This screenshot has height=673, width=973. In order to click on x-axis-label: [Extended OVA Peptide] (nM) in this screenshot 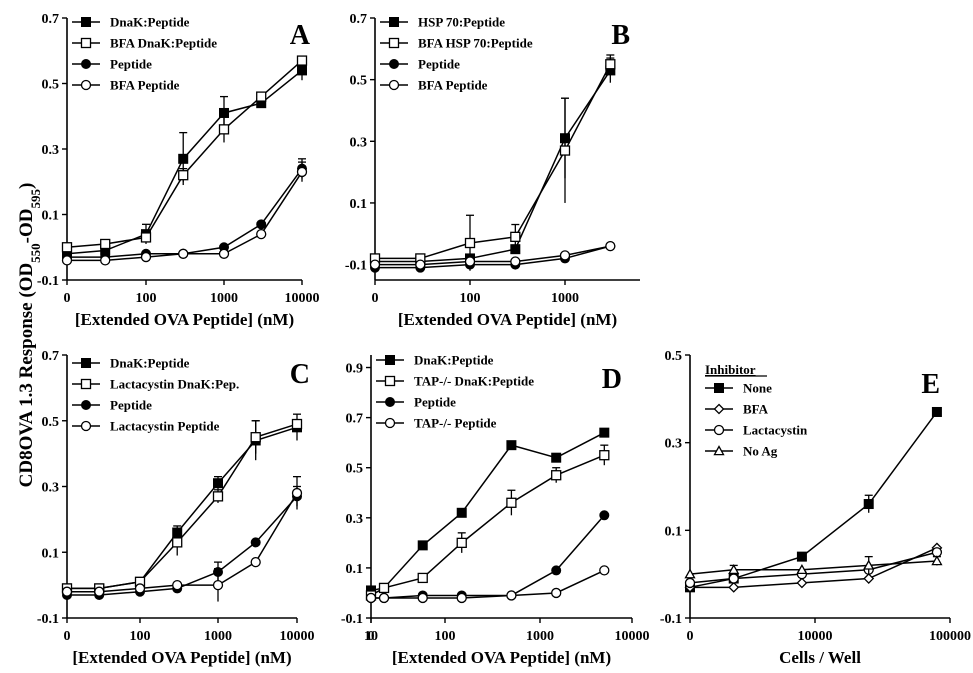, I will do `click(181, 657)`.